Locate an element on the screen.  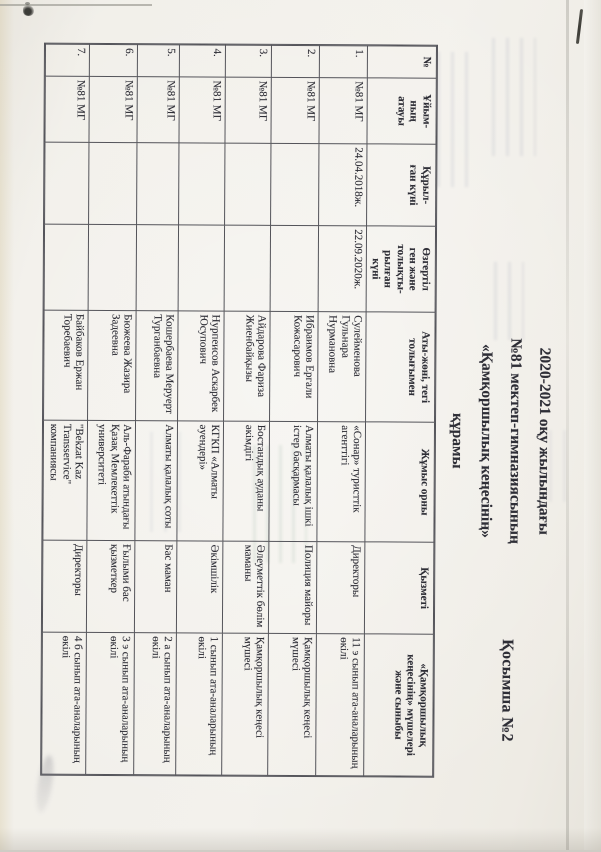
col-num: 3. is located at coordinates (248, 61).